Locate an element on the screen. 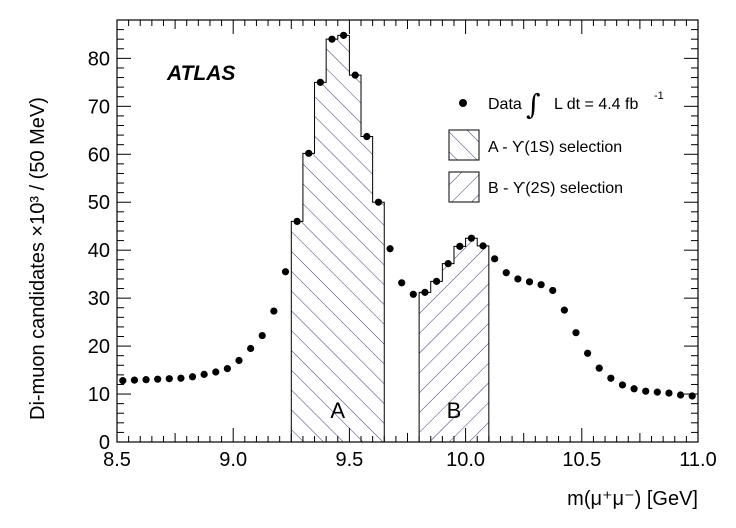 The height and width of the screenshot is (528, 736). y-tick-label: 0 is located at coordinates (104, 443).